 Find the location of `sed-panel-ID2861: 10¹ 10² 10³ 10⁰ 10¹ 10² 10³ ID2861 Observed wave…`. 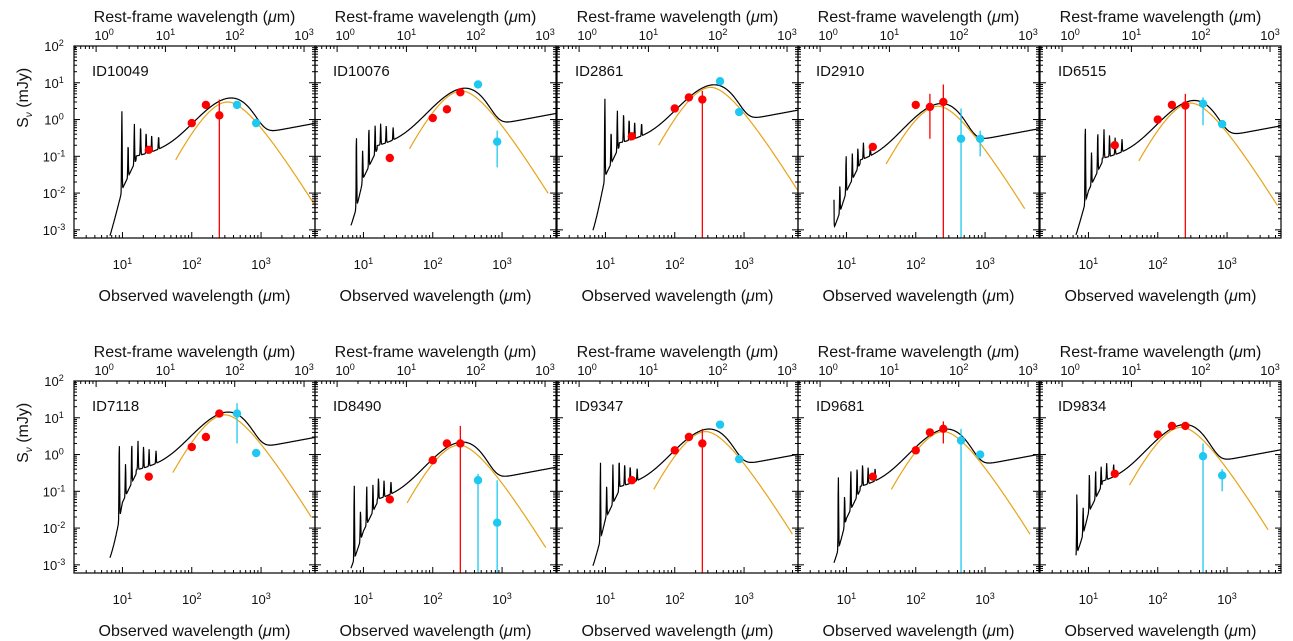

sed-panel-ID2861: 10¹ 10² 10³ 10⁰ 10¹ 10² 10³ ID2861 Observed wave… is located at coordinates (677, 157).